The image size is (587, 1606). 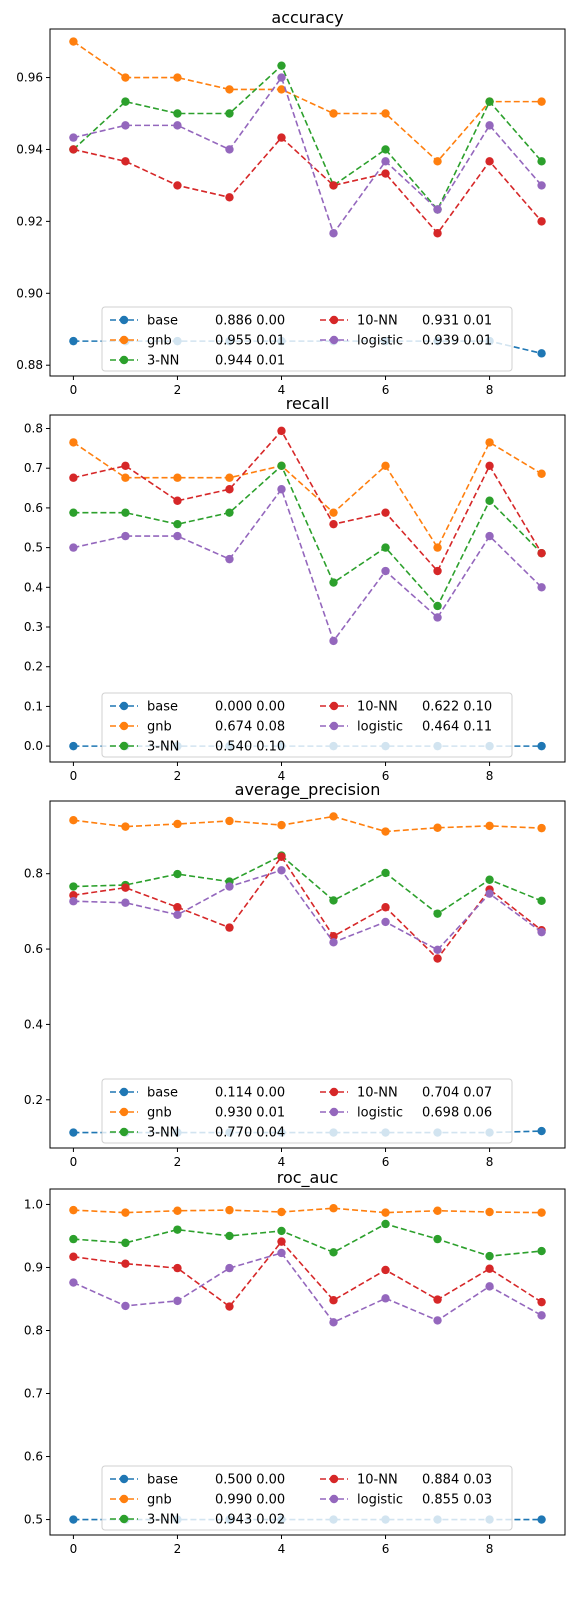 What do you see at coordinates (29, 78) in the screenshot?
I see `y-tick-label: 0.96` at bounding box center [29, 78].